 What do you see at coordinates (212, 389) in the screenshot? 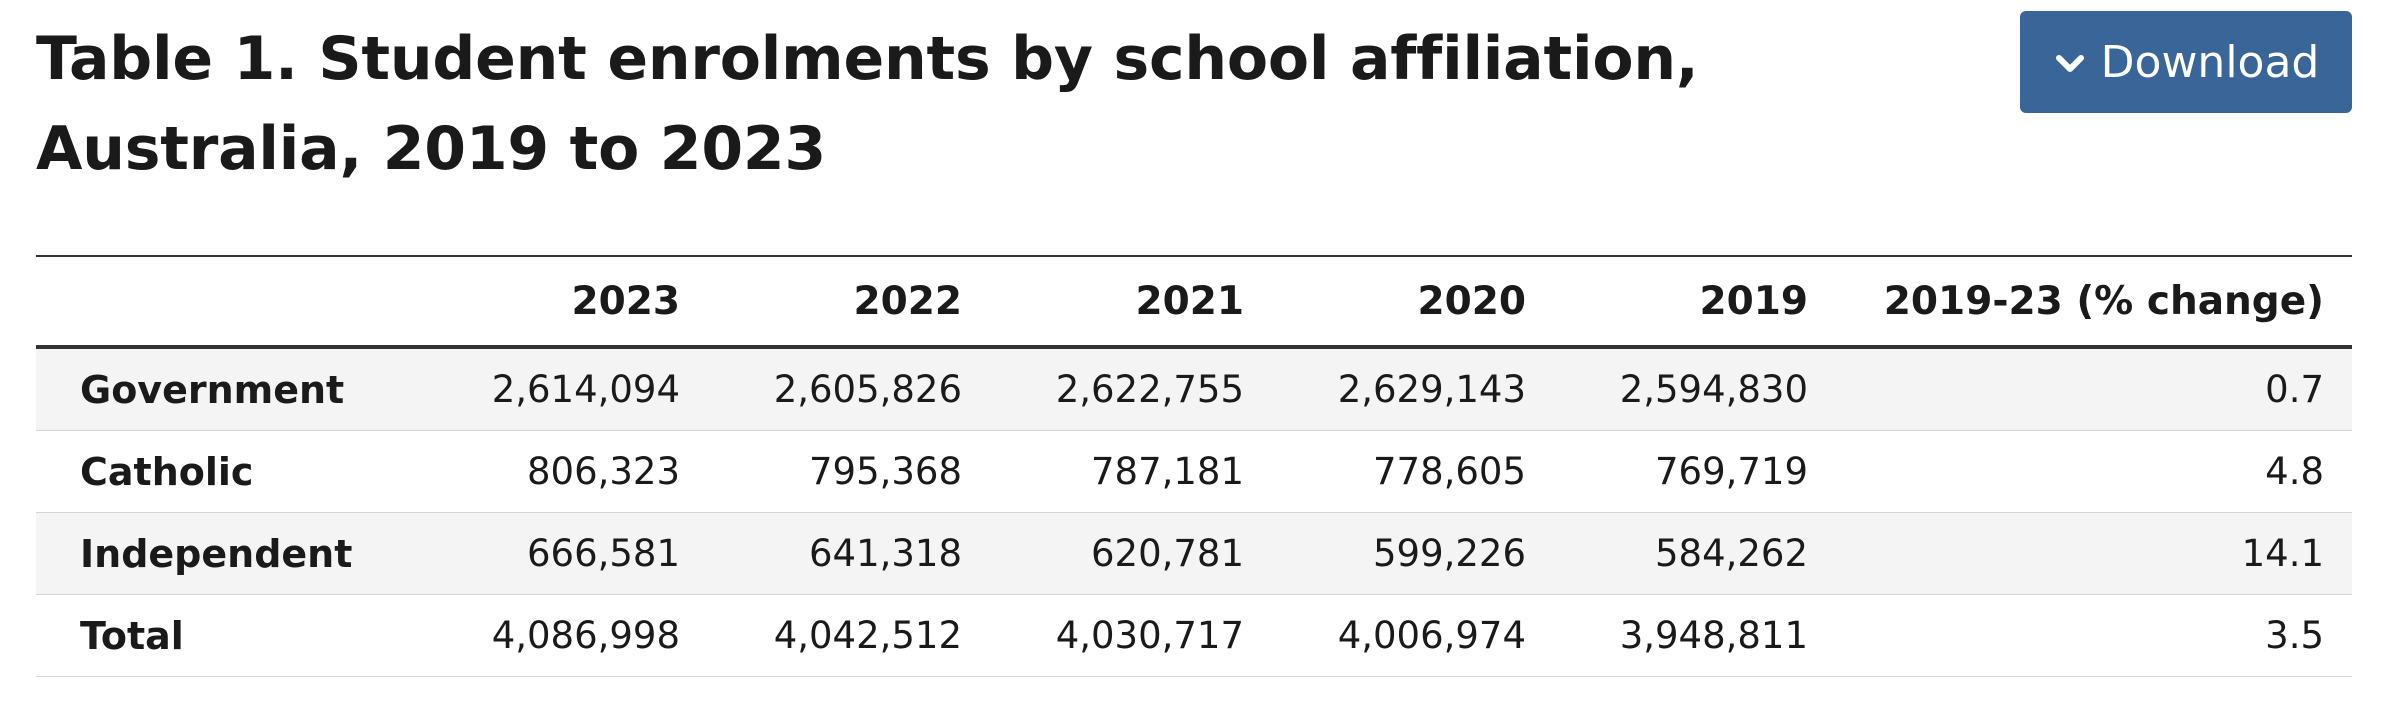
I see `row-label: Government` at bounding box center [212, 389].